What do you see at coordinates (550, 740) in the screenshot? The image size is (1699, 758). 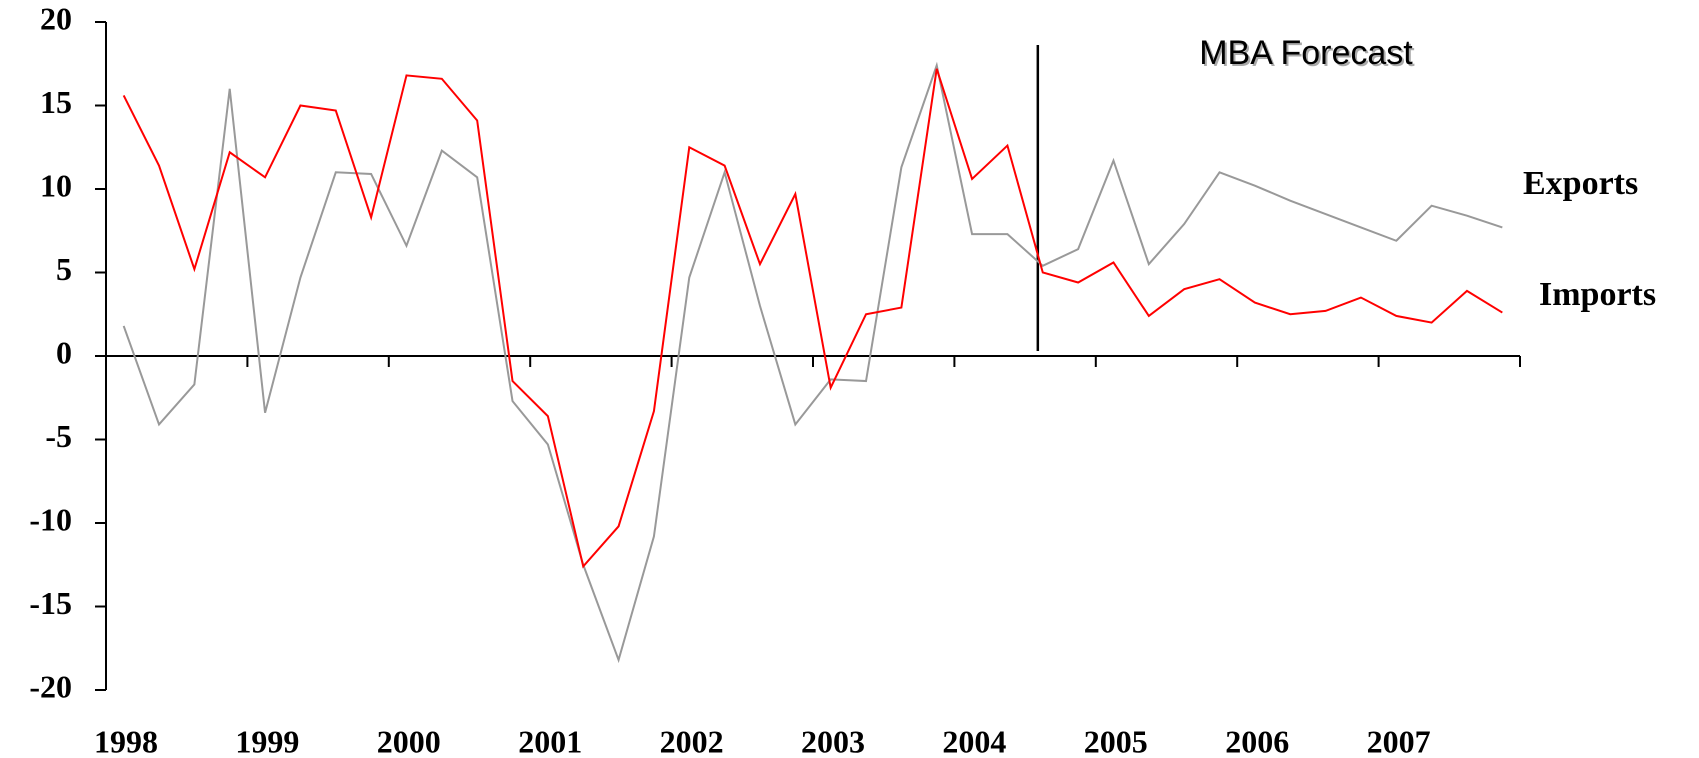 I see `x-tick-label: 2001` at bounding box center [550, 740].